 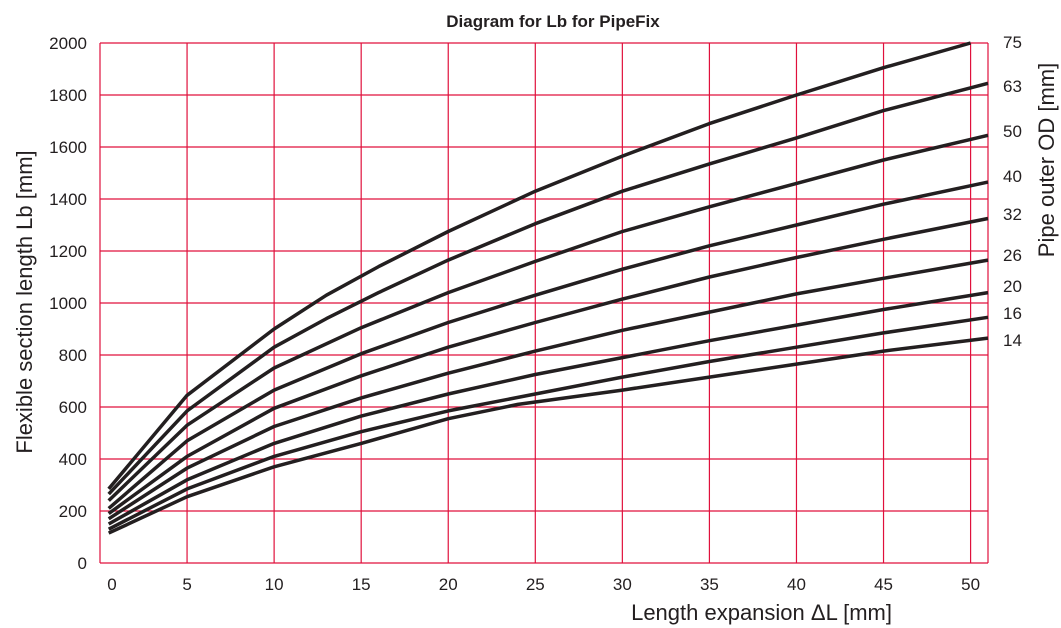 What do you see at coordinates (1012, 86) in the screenshot?
I see `series-label-63: 63` at bounding box center [1012, 86].